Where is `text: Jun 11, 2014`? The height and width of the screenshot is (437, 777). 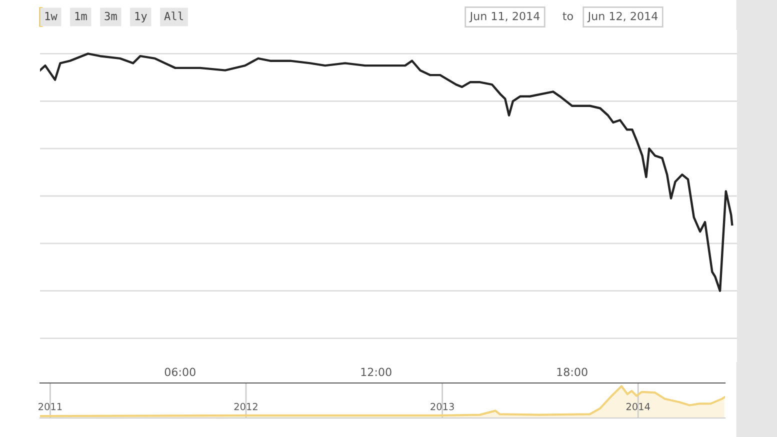 text: Jun 11, 2014 is located at coordinates (504, 17).